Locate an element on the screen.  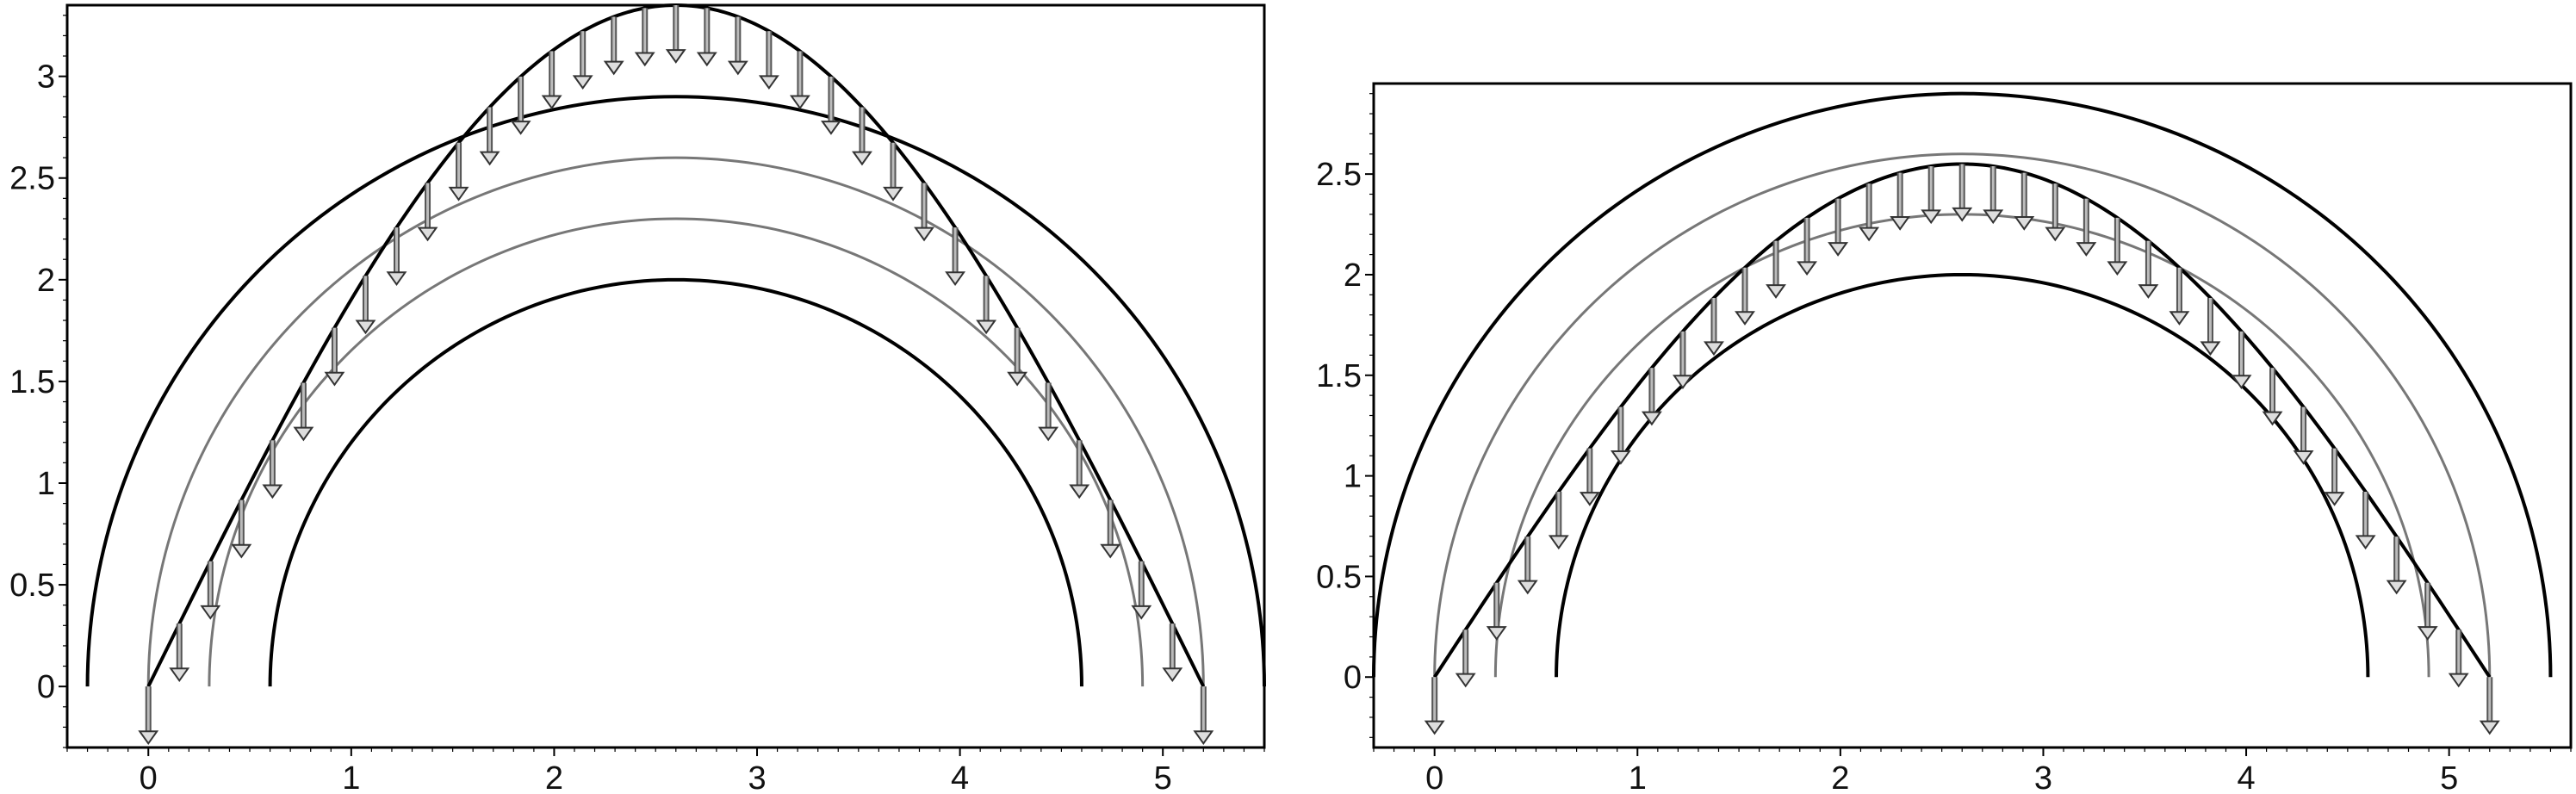
x-tick-label: 5 is located at coordinates (2449, 777).